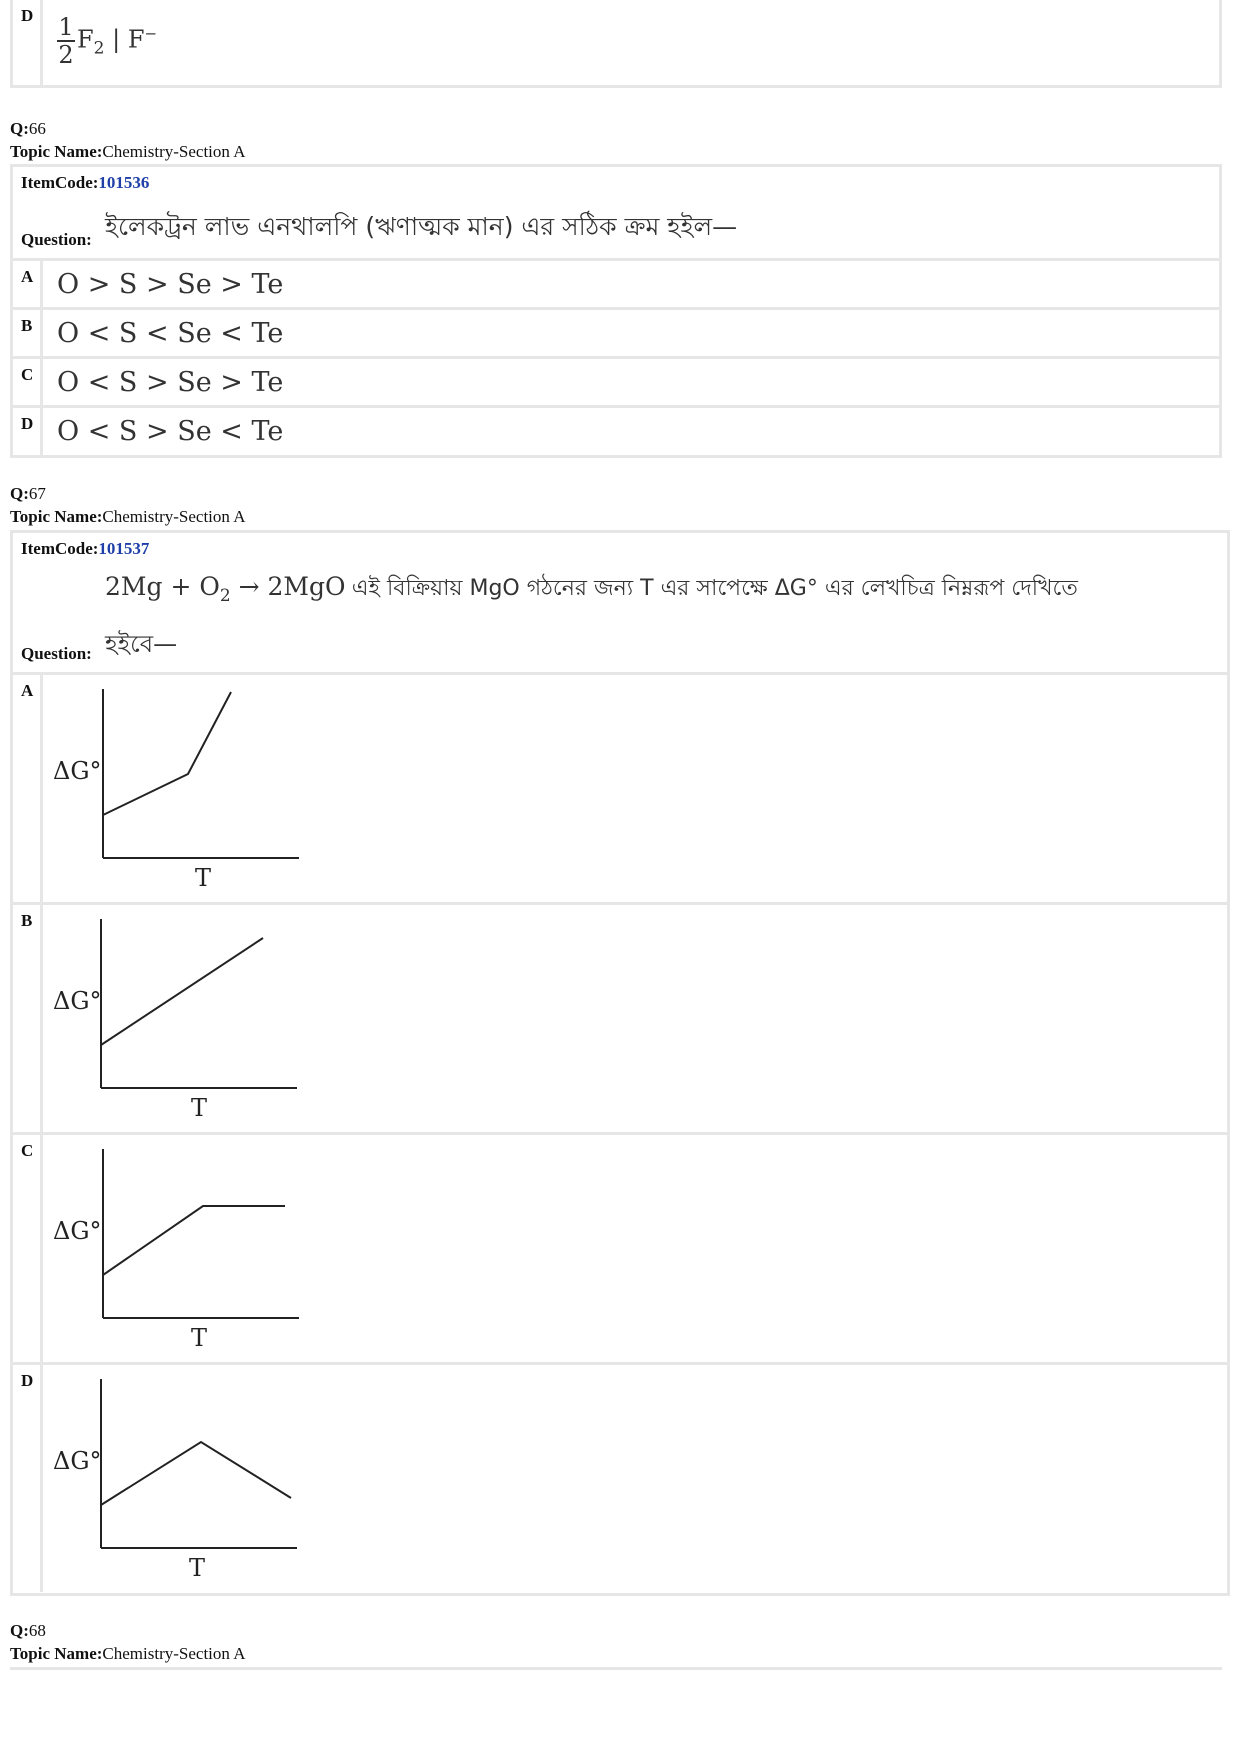 The width and height of the screenshot is (1240, 1755). Describe the element at coordinates (127, 140) in the screenshot. I see `q66-meta: Q:66 Topic Name:Chemistry-Section A` at that location.